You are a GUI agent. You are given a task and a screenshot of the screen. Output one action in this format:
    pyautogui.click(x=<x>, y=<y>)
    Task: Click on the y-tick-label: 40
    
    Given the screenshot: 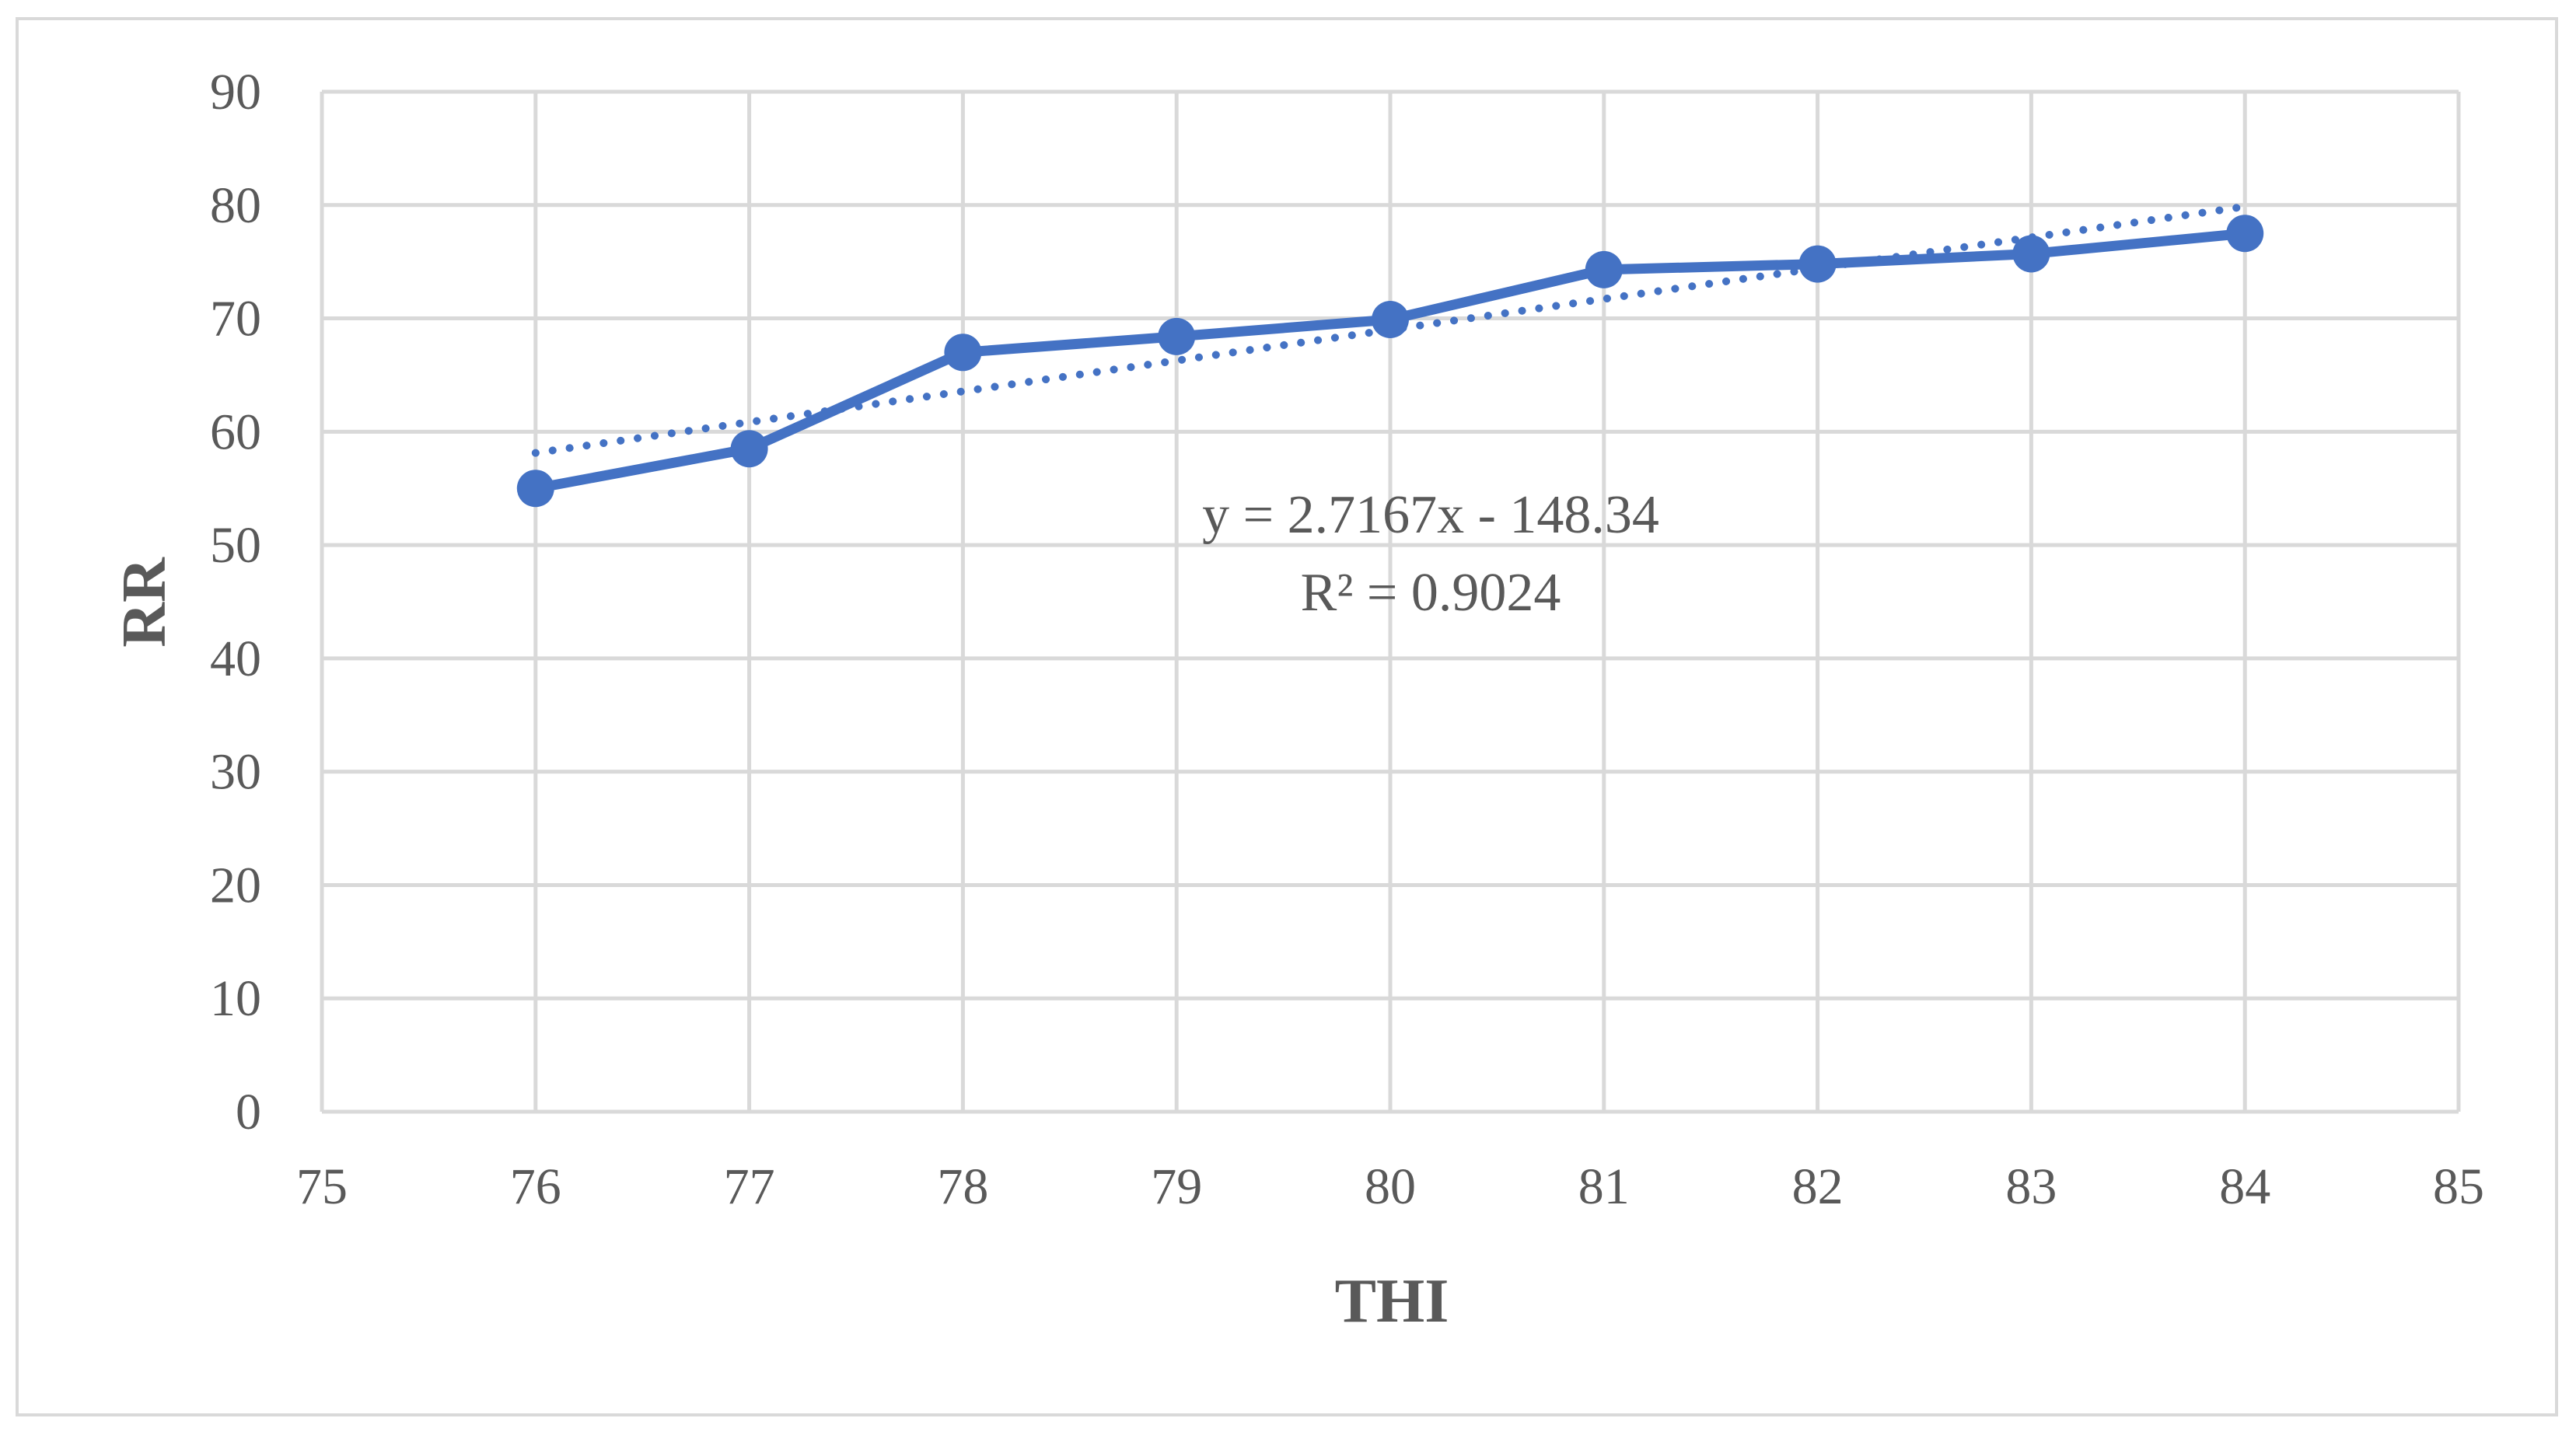 What is the action you would take?
    pyautogui.click(x=235, y=658)
    